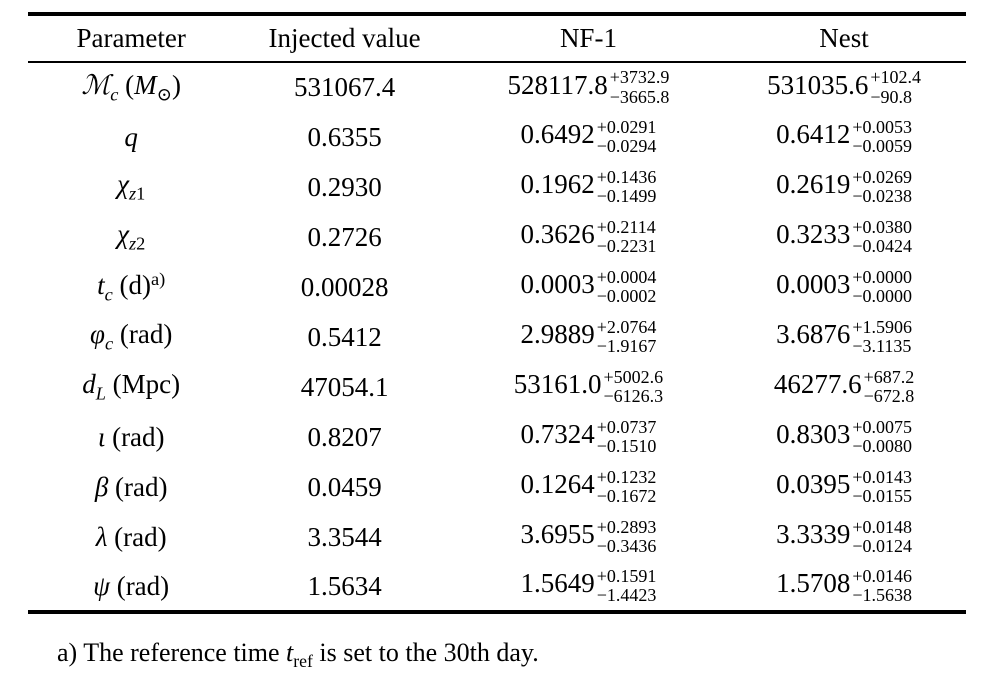  Describe the element at coordinates (101, 436) in the screenshot. I see `text-fragment: ι` at that location.